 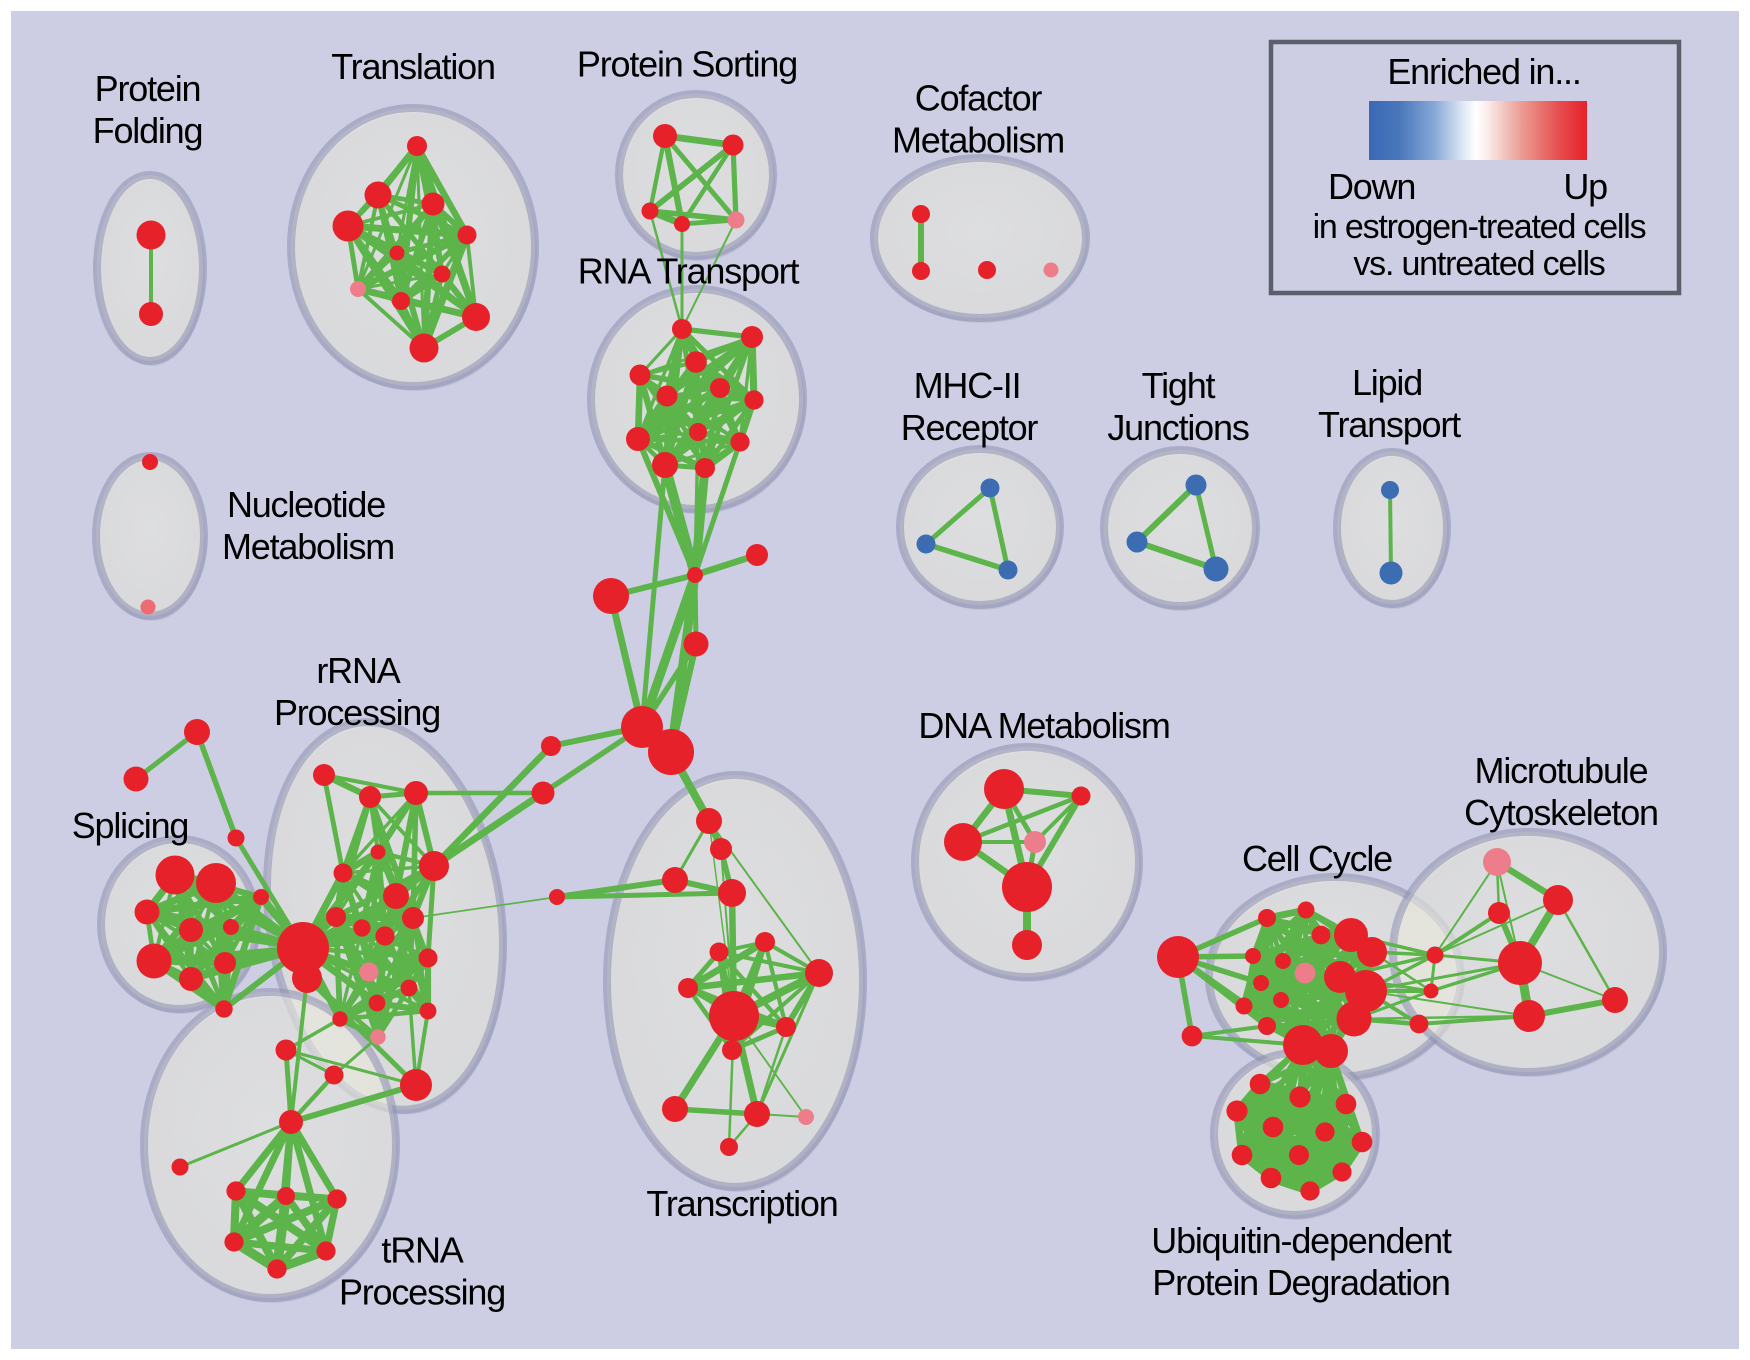 I want to click on svg-text: Tight, so click(x=1179, y=385).